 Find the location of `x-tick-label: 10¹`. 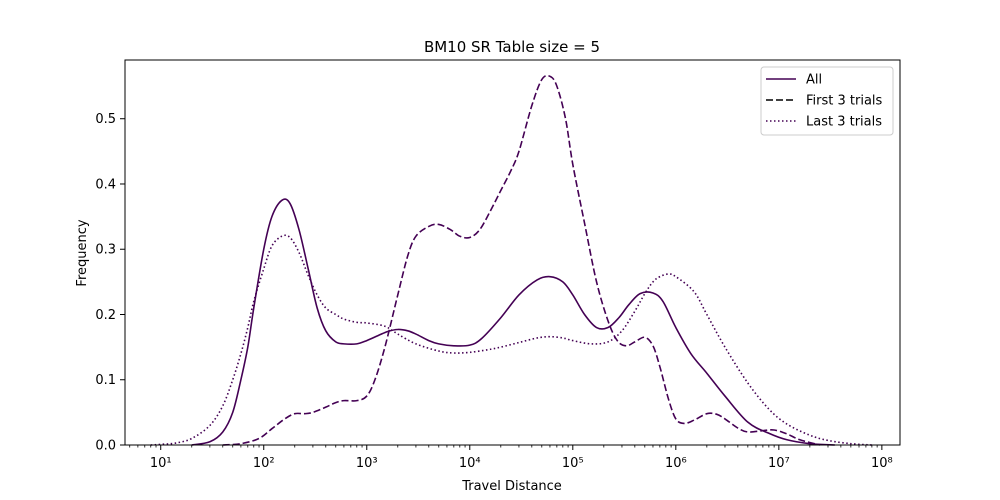

x-tick-label: 10¹ is located at coordinates (161, 463).